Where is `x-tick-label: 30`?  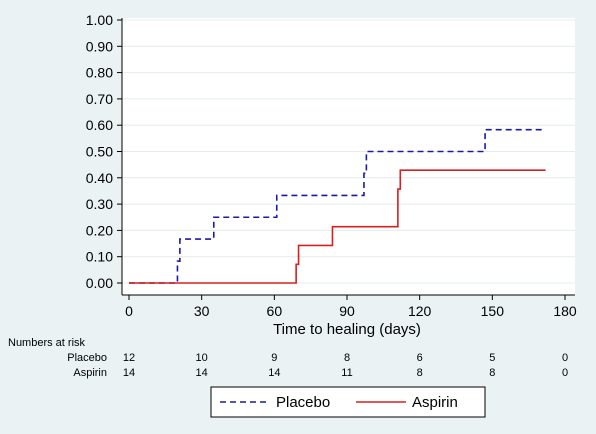
x-tick-label: 30 is located at coordinates (202, 311).